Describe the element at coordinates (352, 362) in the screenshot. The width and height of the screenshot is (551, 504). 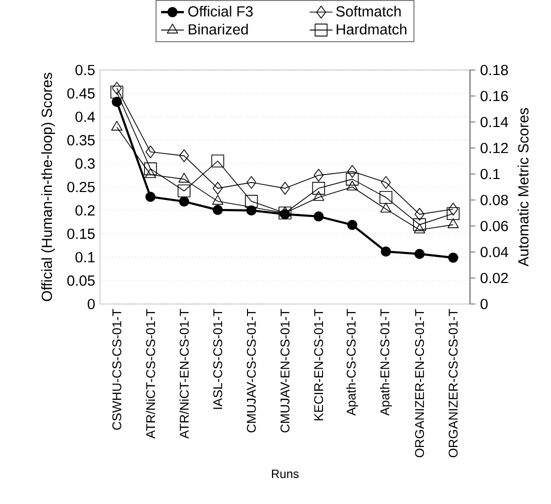
I see `x-tick-label: Apath-CS-CS-01-T` at that location.